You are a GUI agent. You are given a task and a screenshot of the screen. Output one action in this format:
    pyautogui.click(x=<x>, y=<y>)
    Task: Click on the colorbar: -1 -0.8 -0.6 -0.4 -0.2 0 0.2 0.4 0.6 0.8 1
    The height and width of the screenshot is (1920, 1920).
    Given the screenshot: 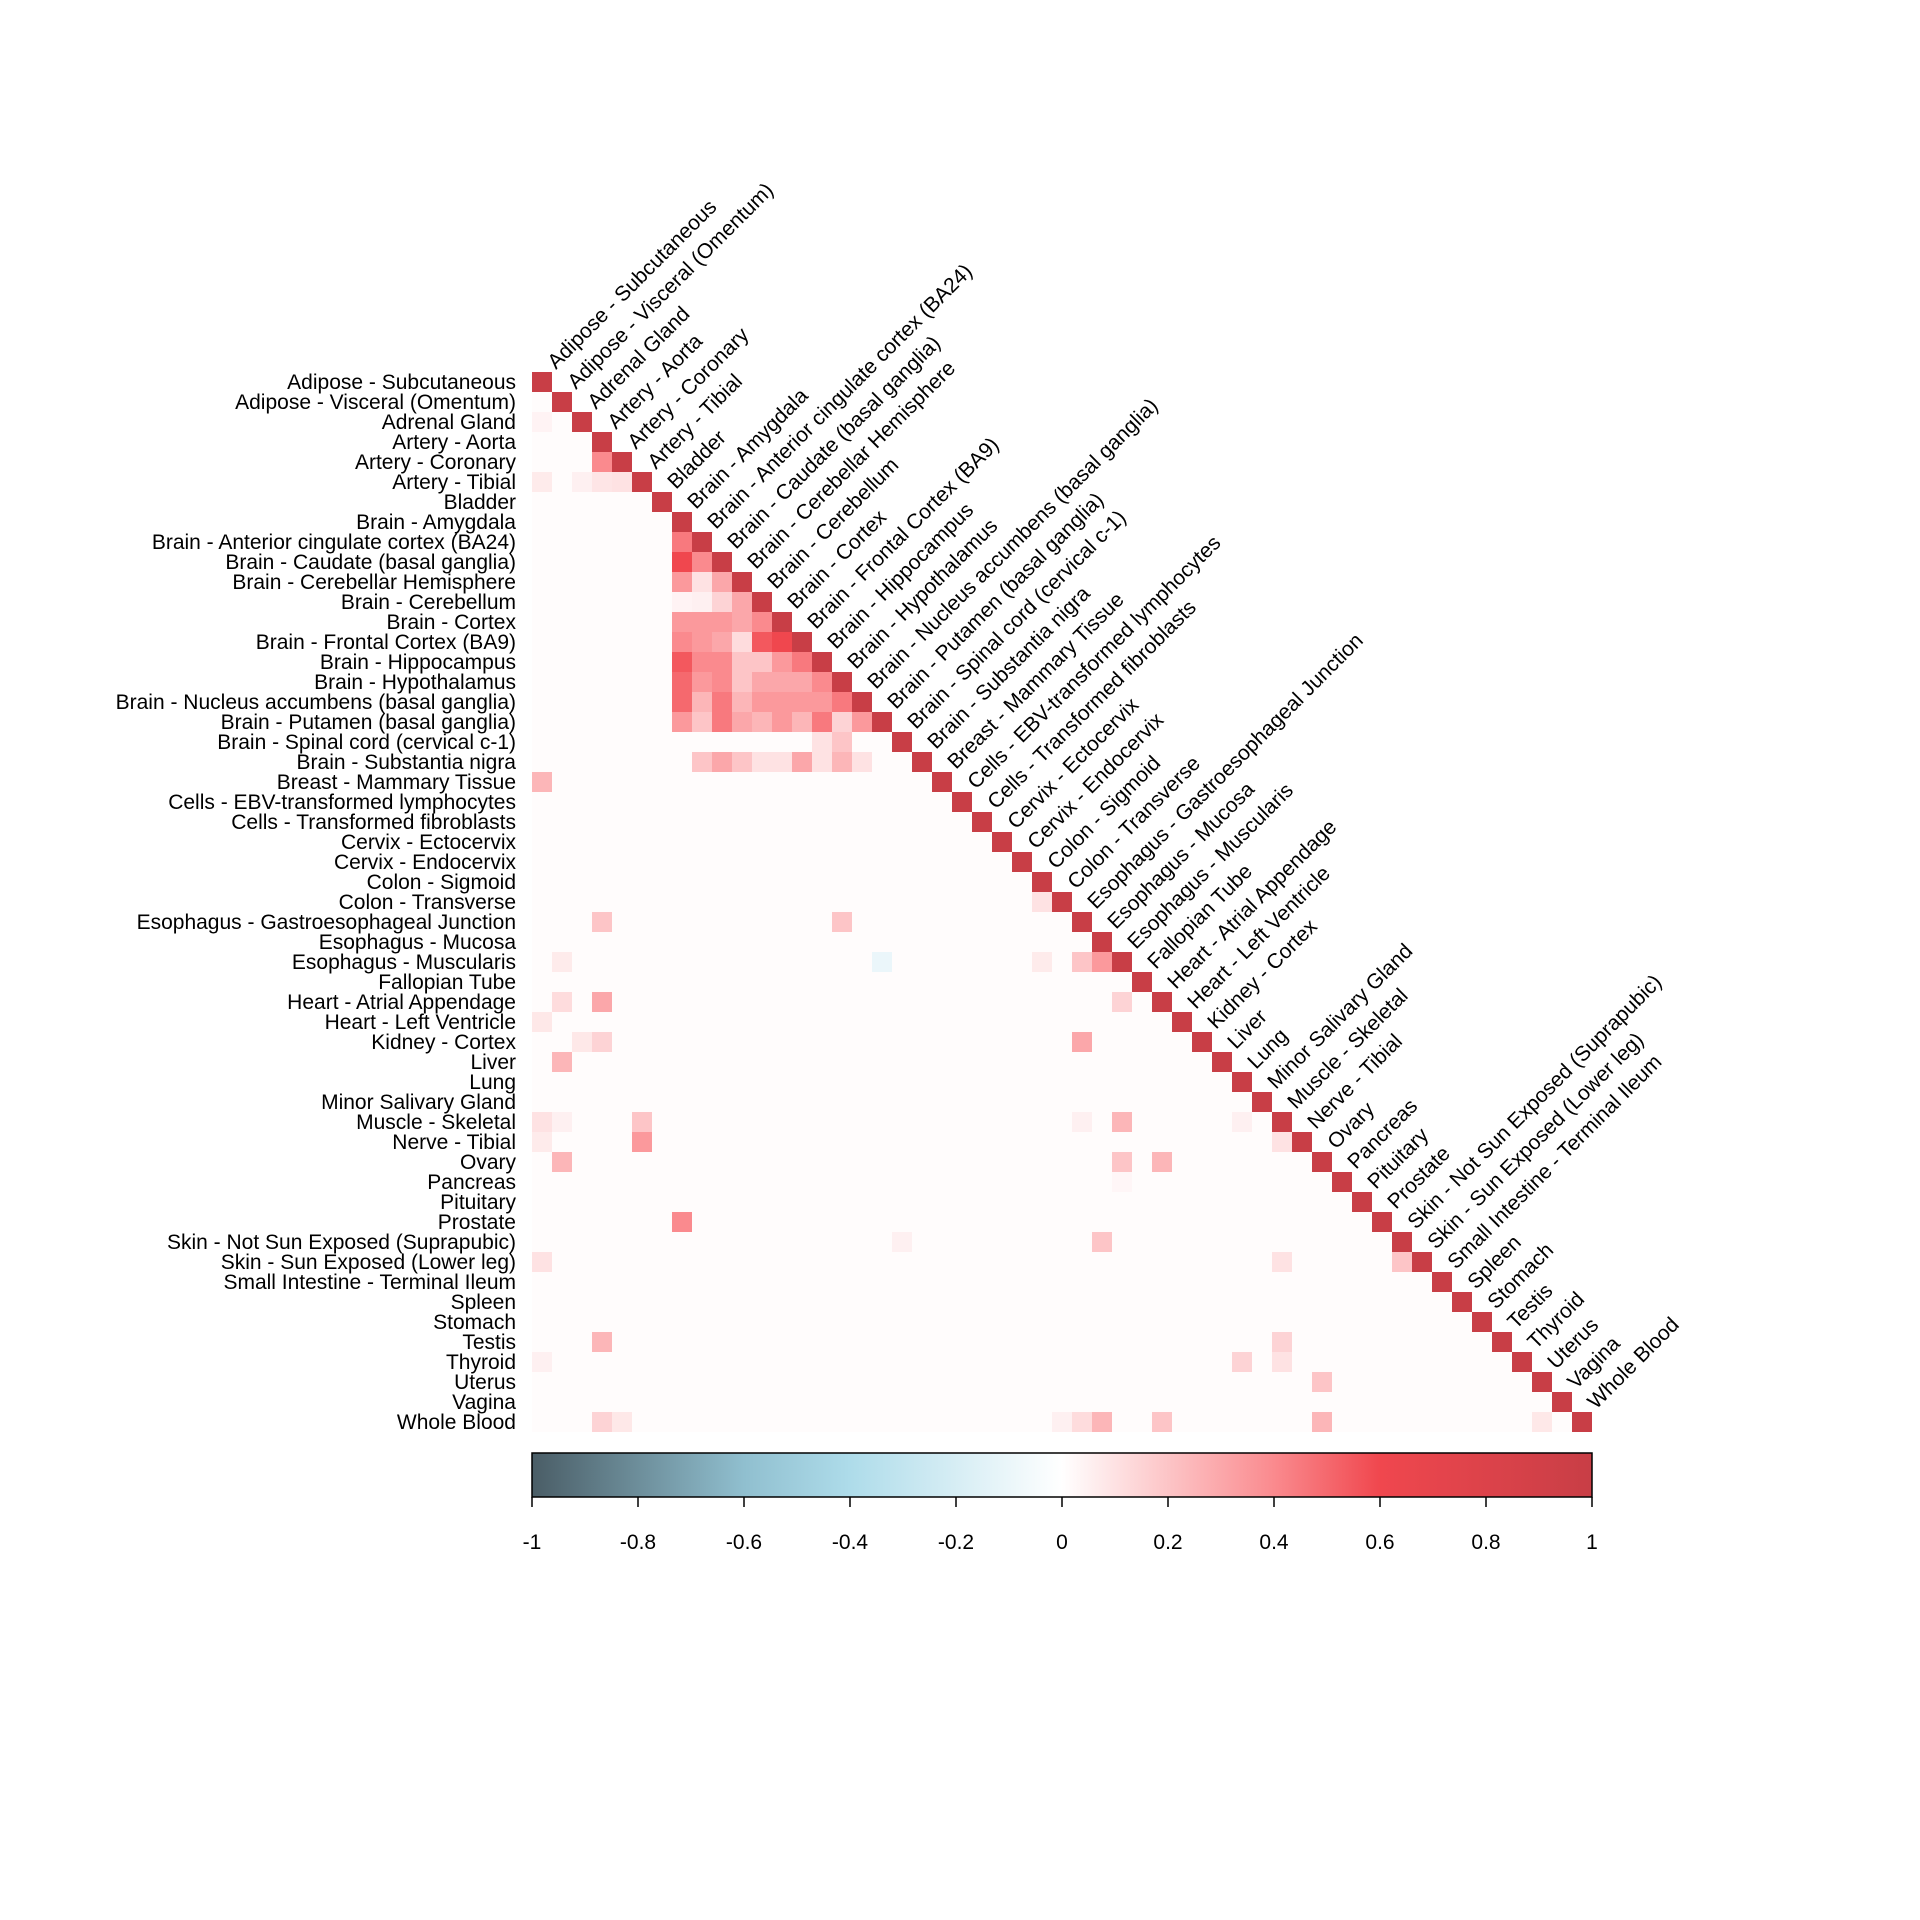 What is the action you would take?
    pyautogui.click(x=1060, y=1503)
    